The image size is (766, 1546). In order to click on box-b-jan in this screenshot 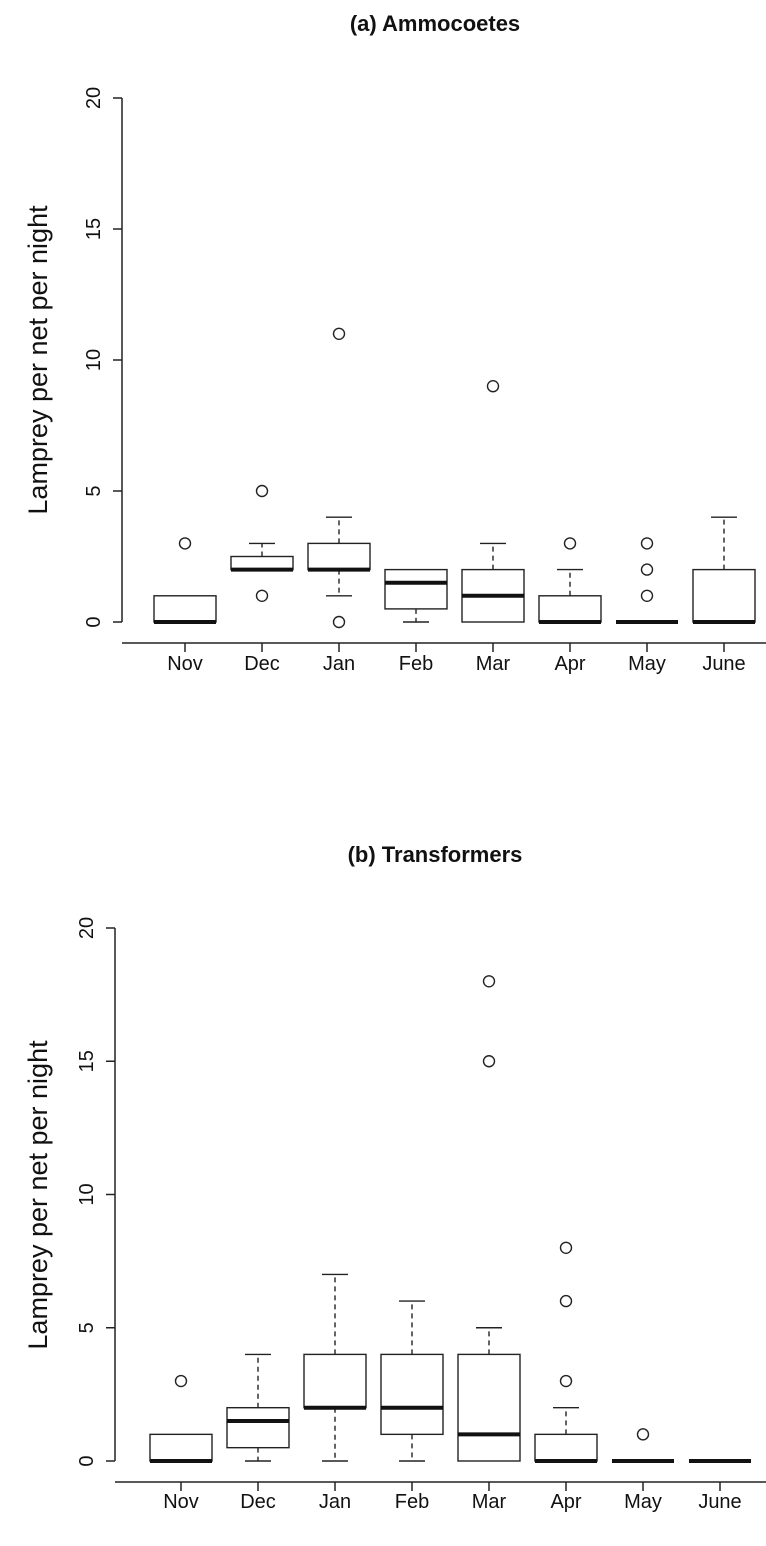, I will do `click(335, 1381)`.